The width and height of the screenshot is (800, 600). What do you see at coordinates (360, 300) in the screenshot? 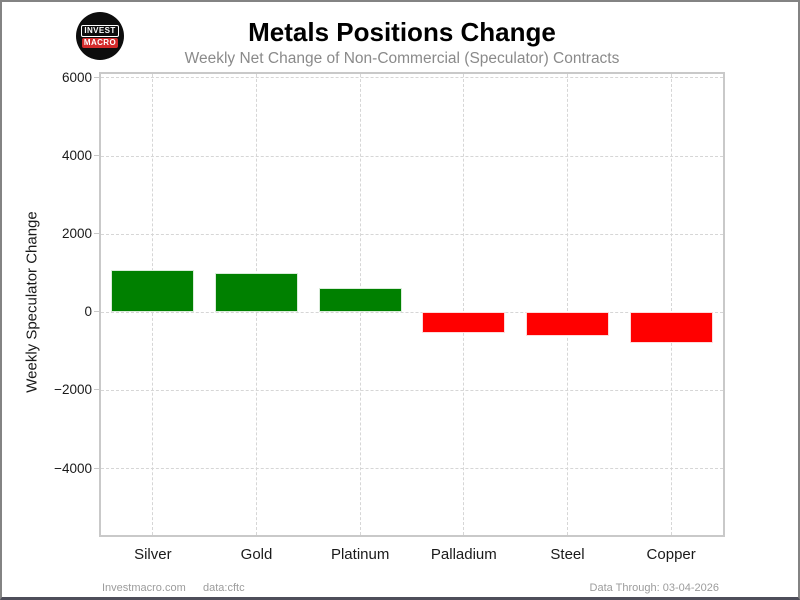
I see `bar-platinum` at bounding box center [360, 300].